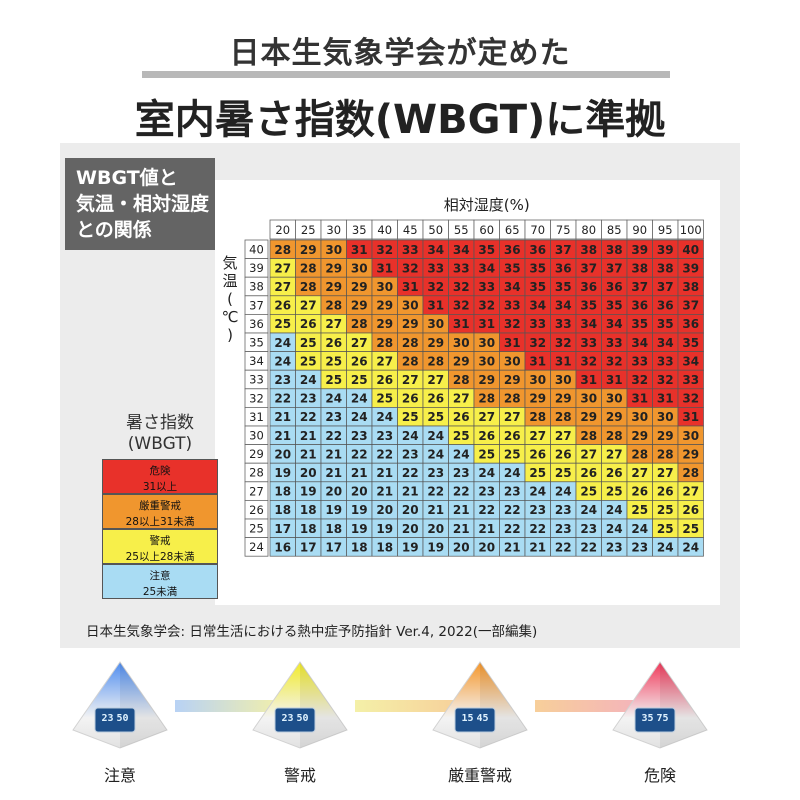 The image size is (800, 800). Describe the element at coordinates (647, 718) in the screenshot. I see `device-temp-readout: 35` at that location.